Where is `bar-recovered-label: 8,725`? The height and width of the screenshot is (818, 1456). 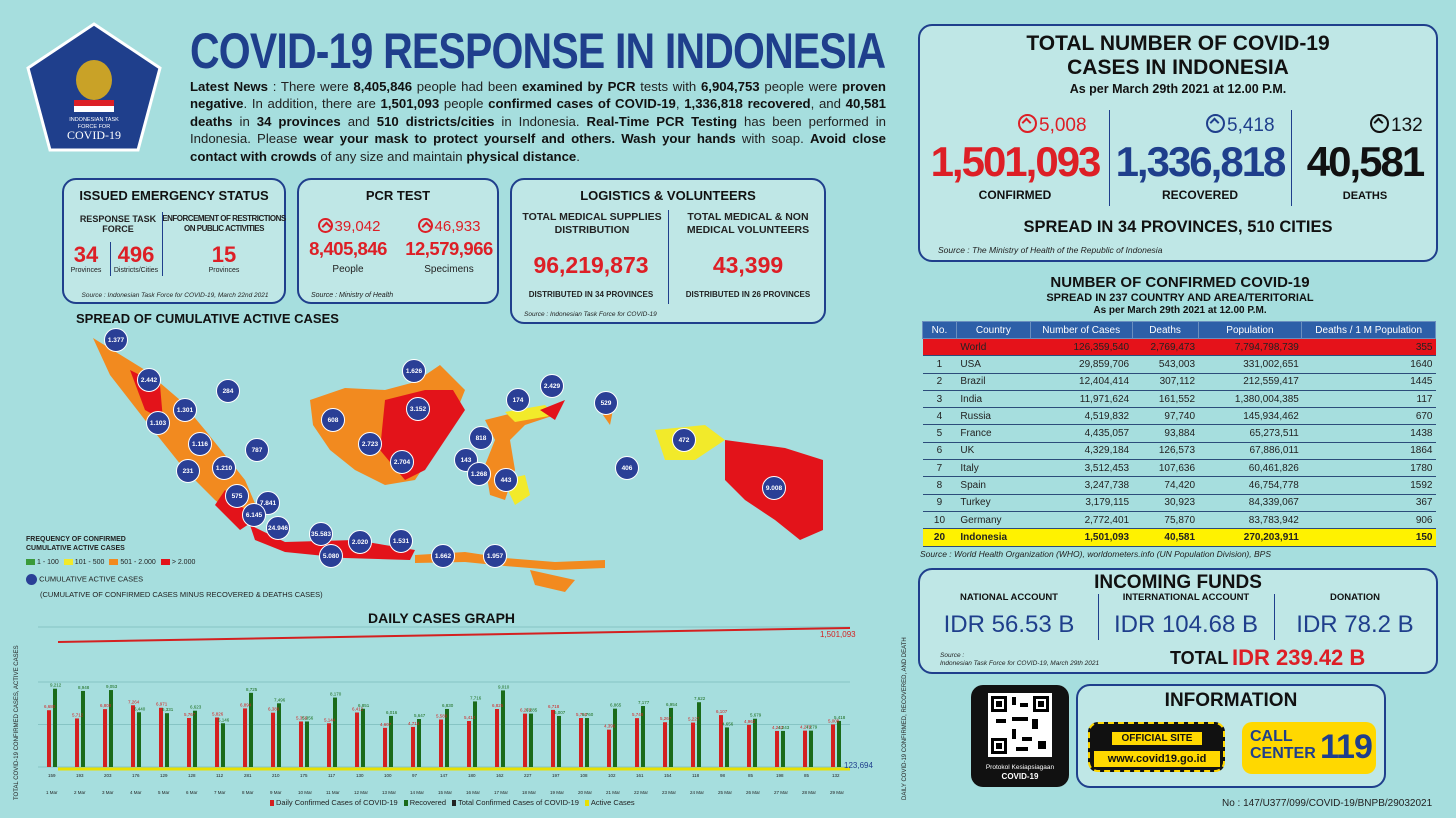 bar-recovered-label: 8,725 is located at coordinates (252, 689).